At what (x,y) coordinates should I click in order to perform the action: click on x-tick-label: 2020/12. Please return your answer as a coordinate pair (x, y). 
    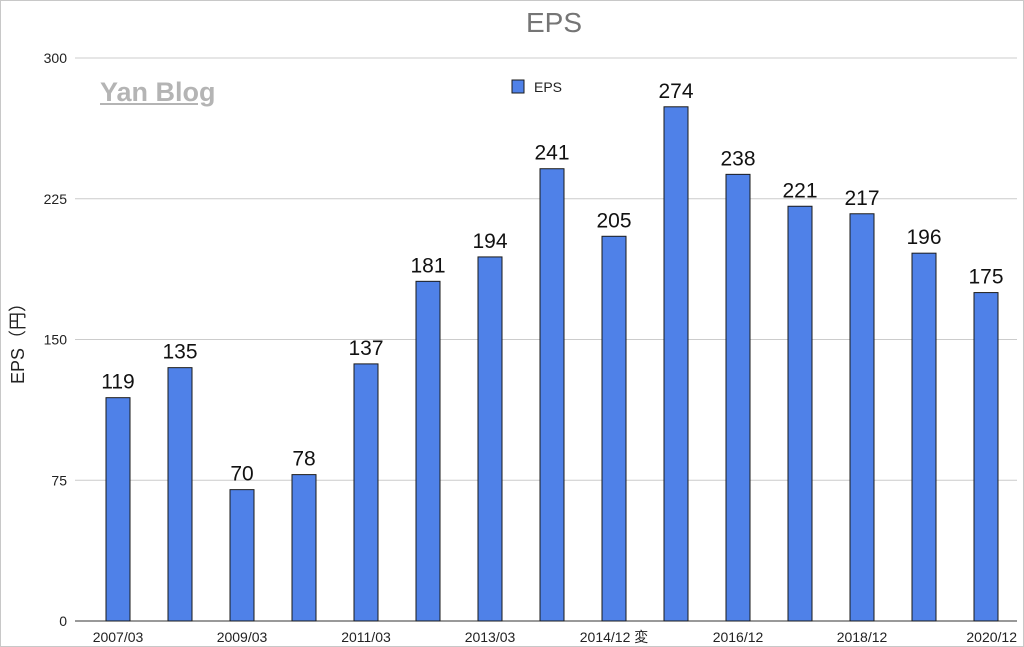
    Looking at the image, I should click on (991, 637).